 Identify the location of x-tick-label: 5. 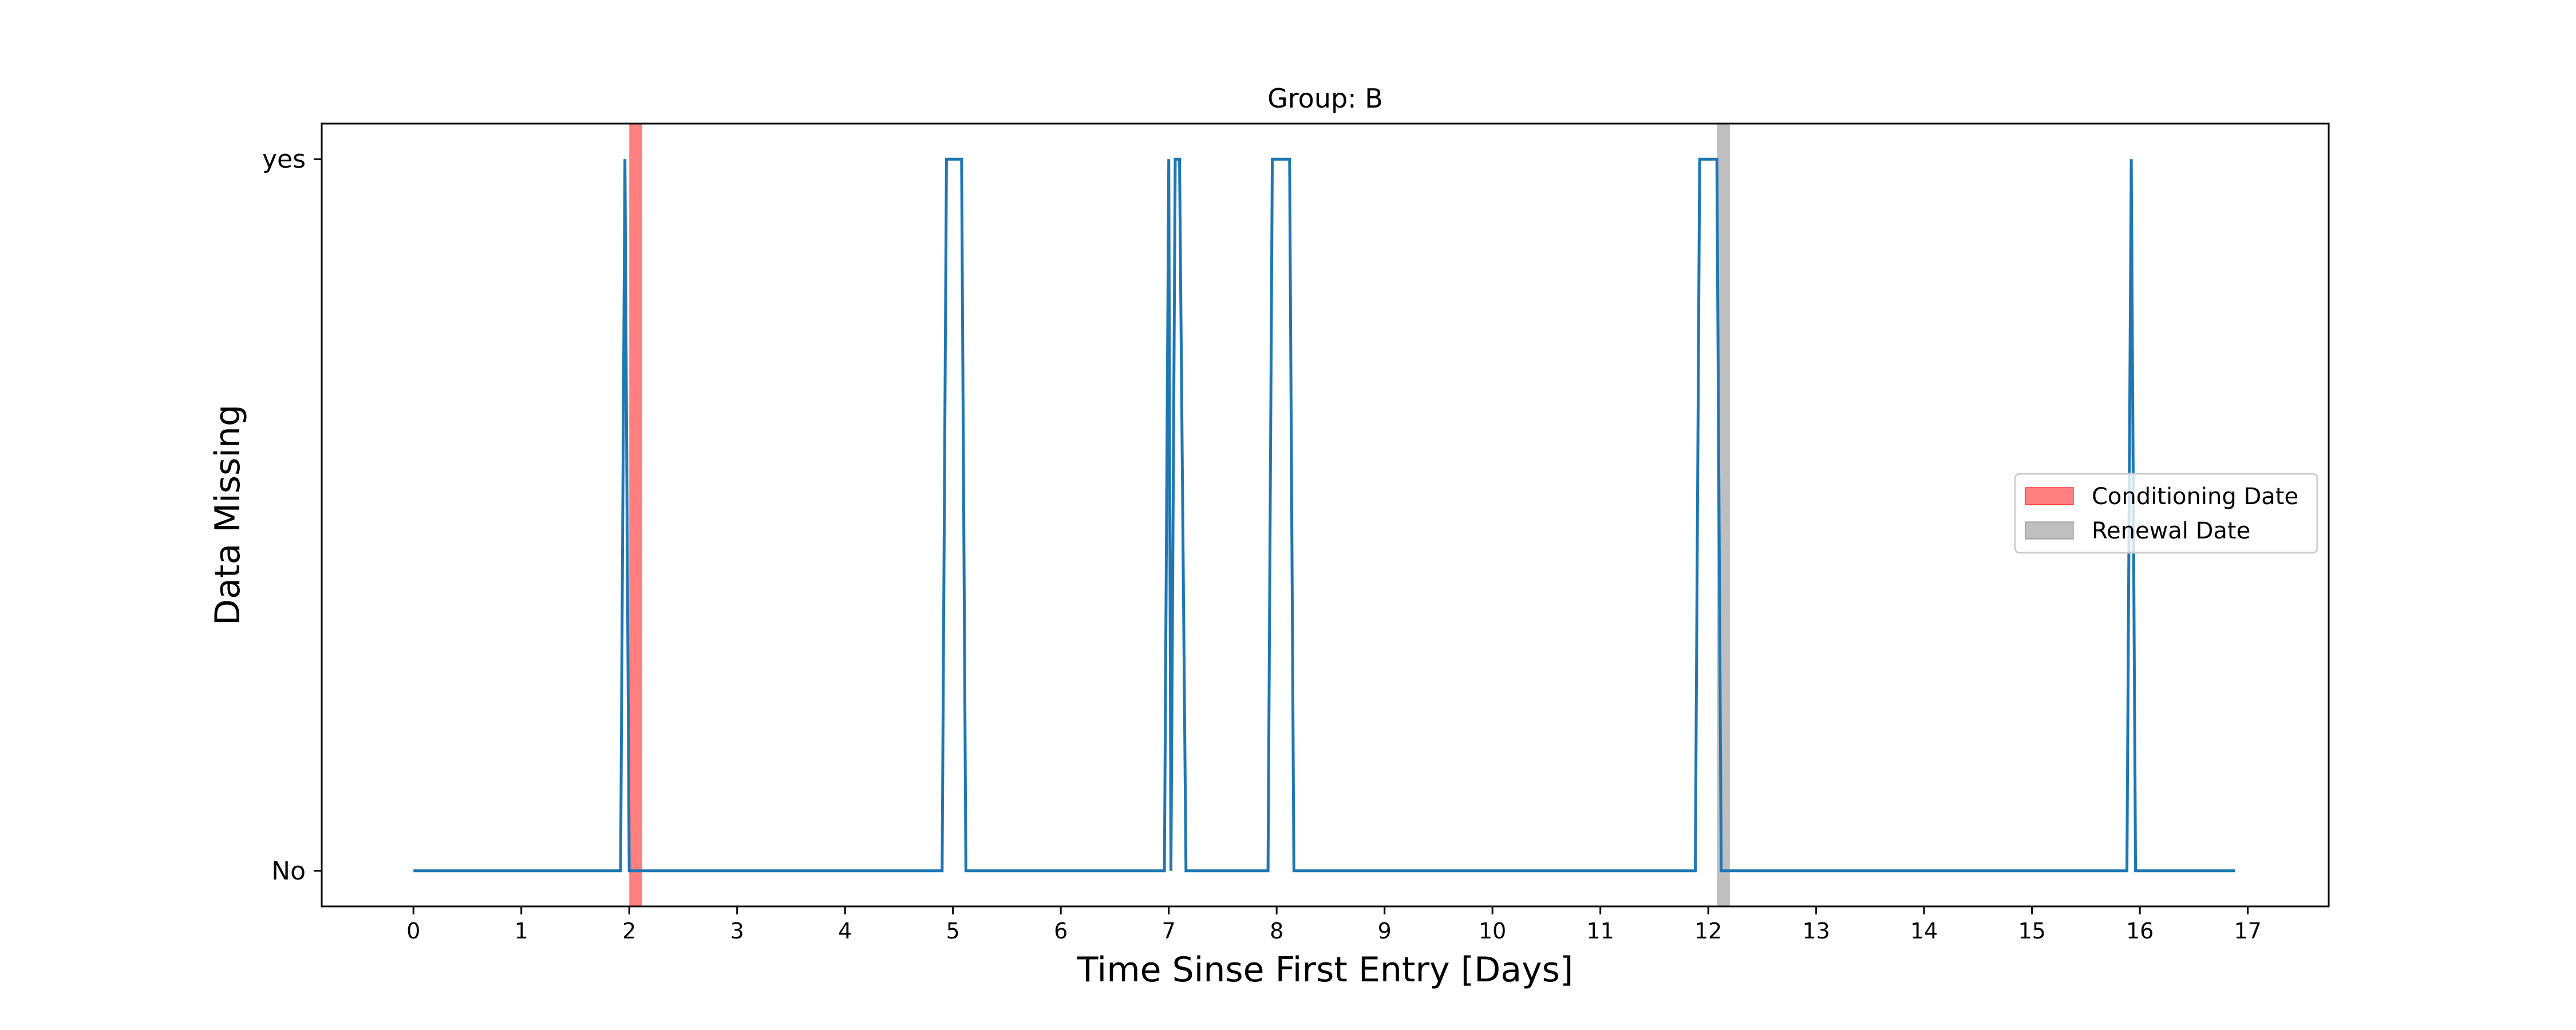
(953, 931).